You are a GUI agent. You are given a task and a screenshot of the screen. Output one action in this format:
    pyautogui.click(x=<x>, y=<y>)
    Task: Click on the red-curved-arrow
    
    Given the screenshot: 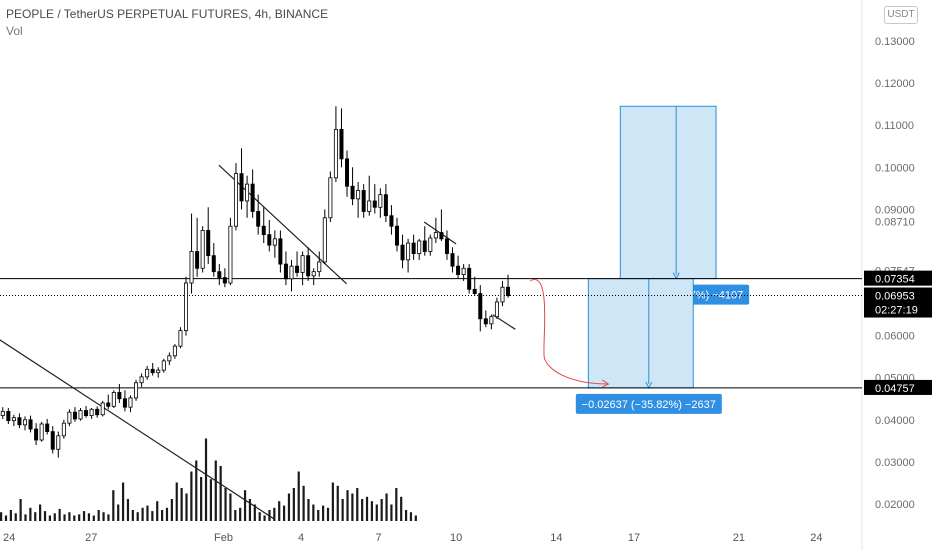 What is the action you would take?
    pyautogui.click(x=569, y=332)
    